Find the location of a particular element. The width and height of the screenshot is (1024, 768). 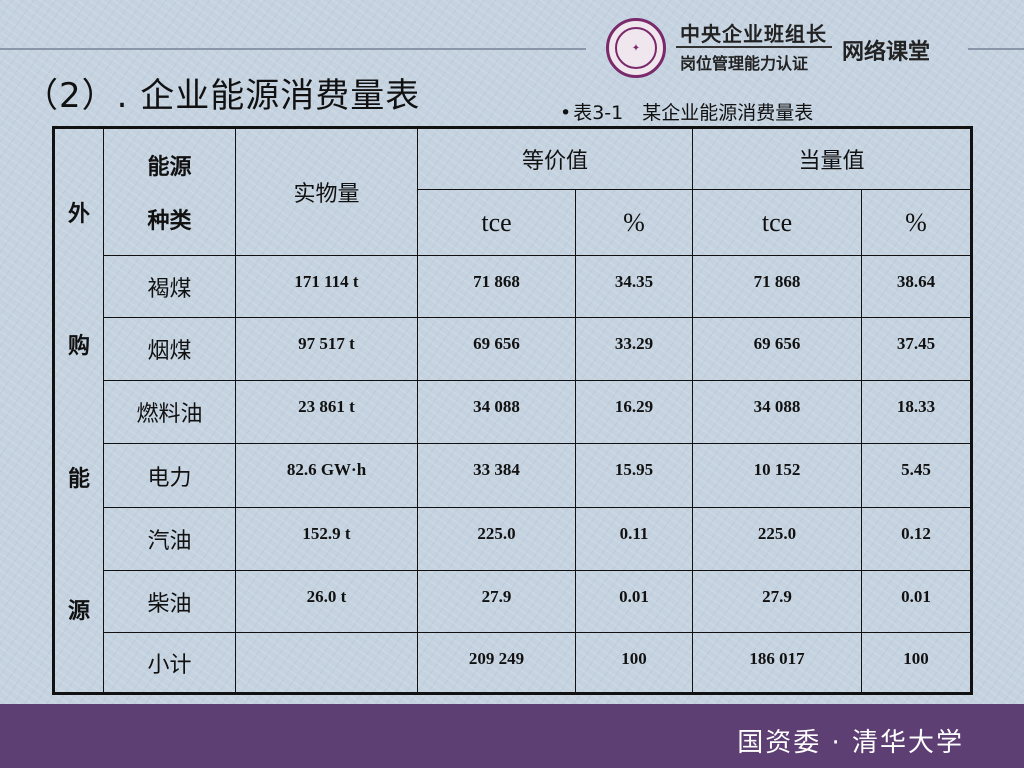

energy-type-cell: 电力 is located at coordinates (169, 475).